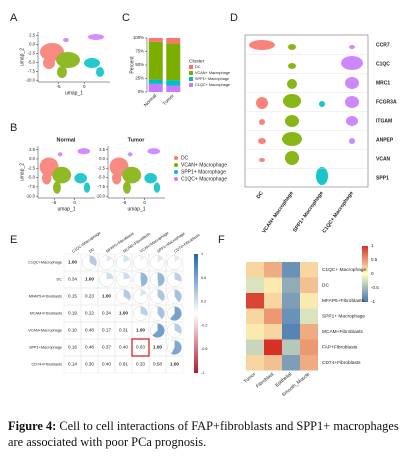 This screenshot has height=461, width=420. I want to click on plot-title: Tumor, so click(137, 140).